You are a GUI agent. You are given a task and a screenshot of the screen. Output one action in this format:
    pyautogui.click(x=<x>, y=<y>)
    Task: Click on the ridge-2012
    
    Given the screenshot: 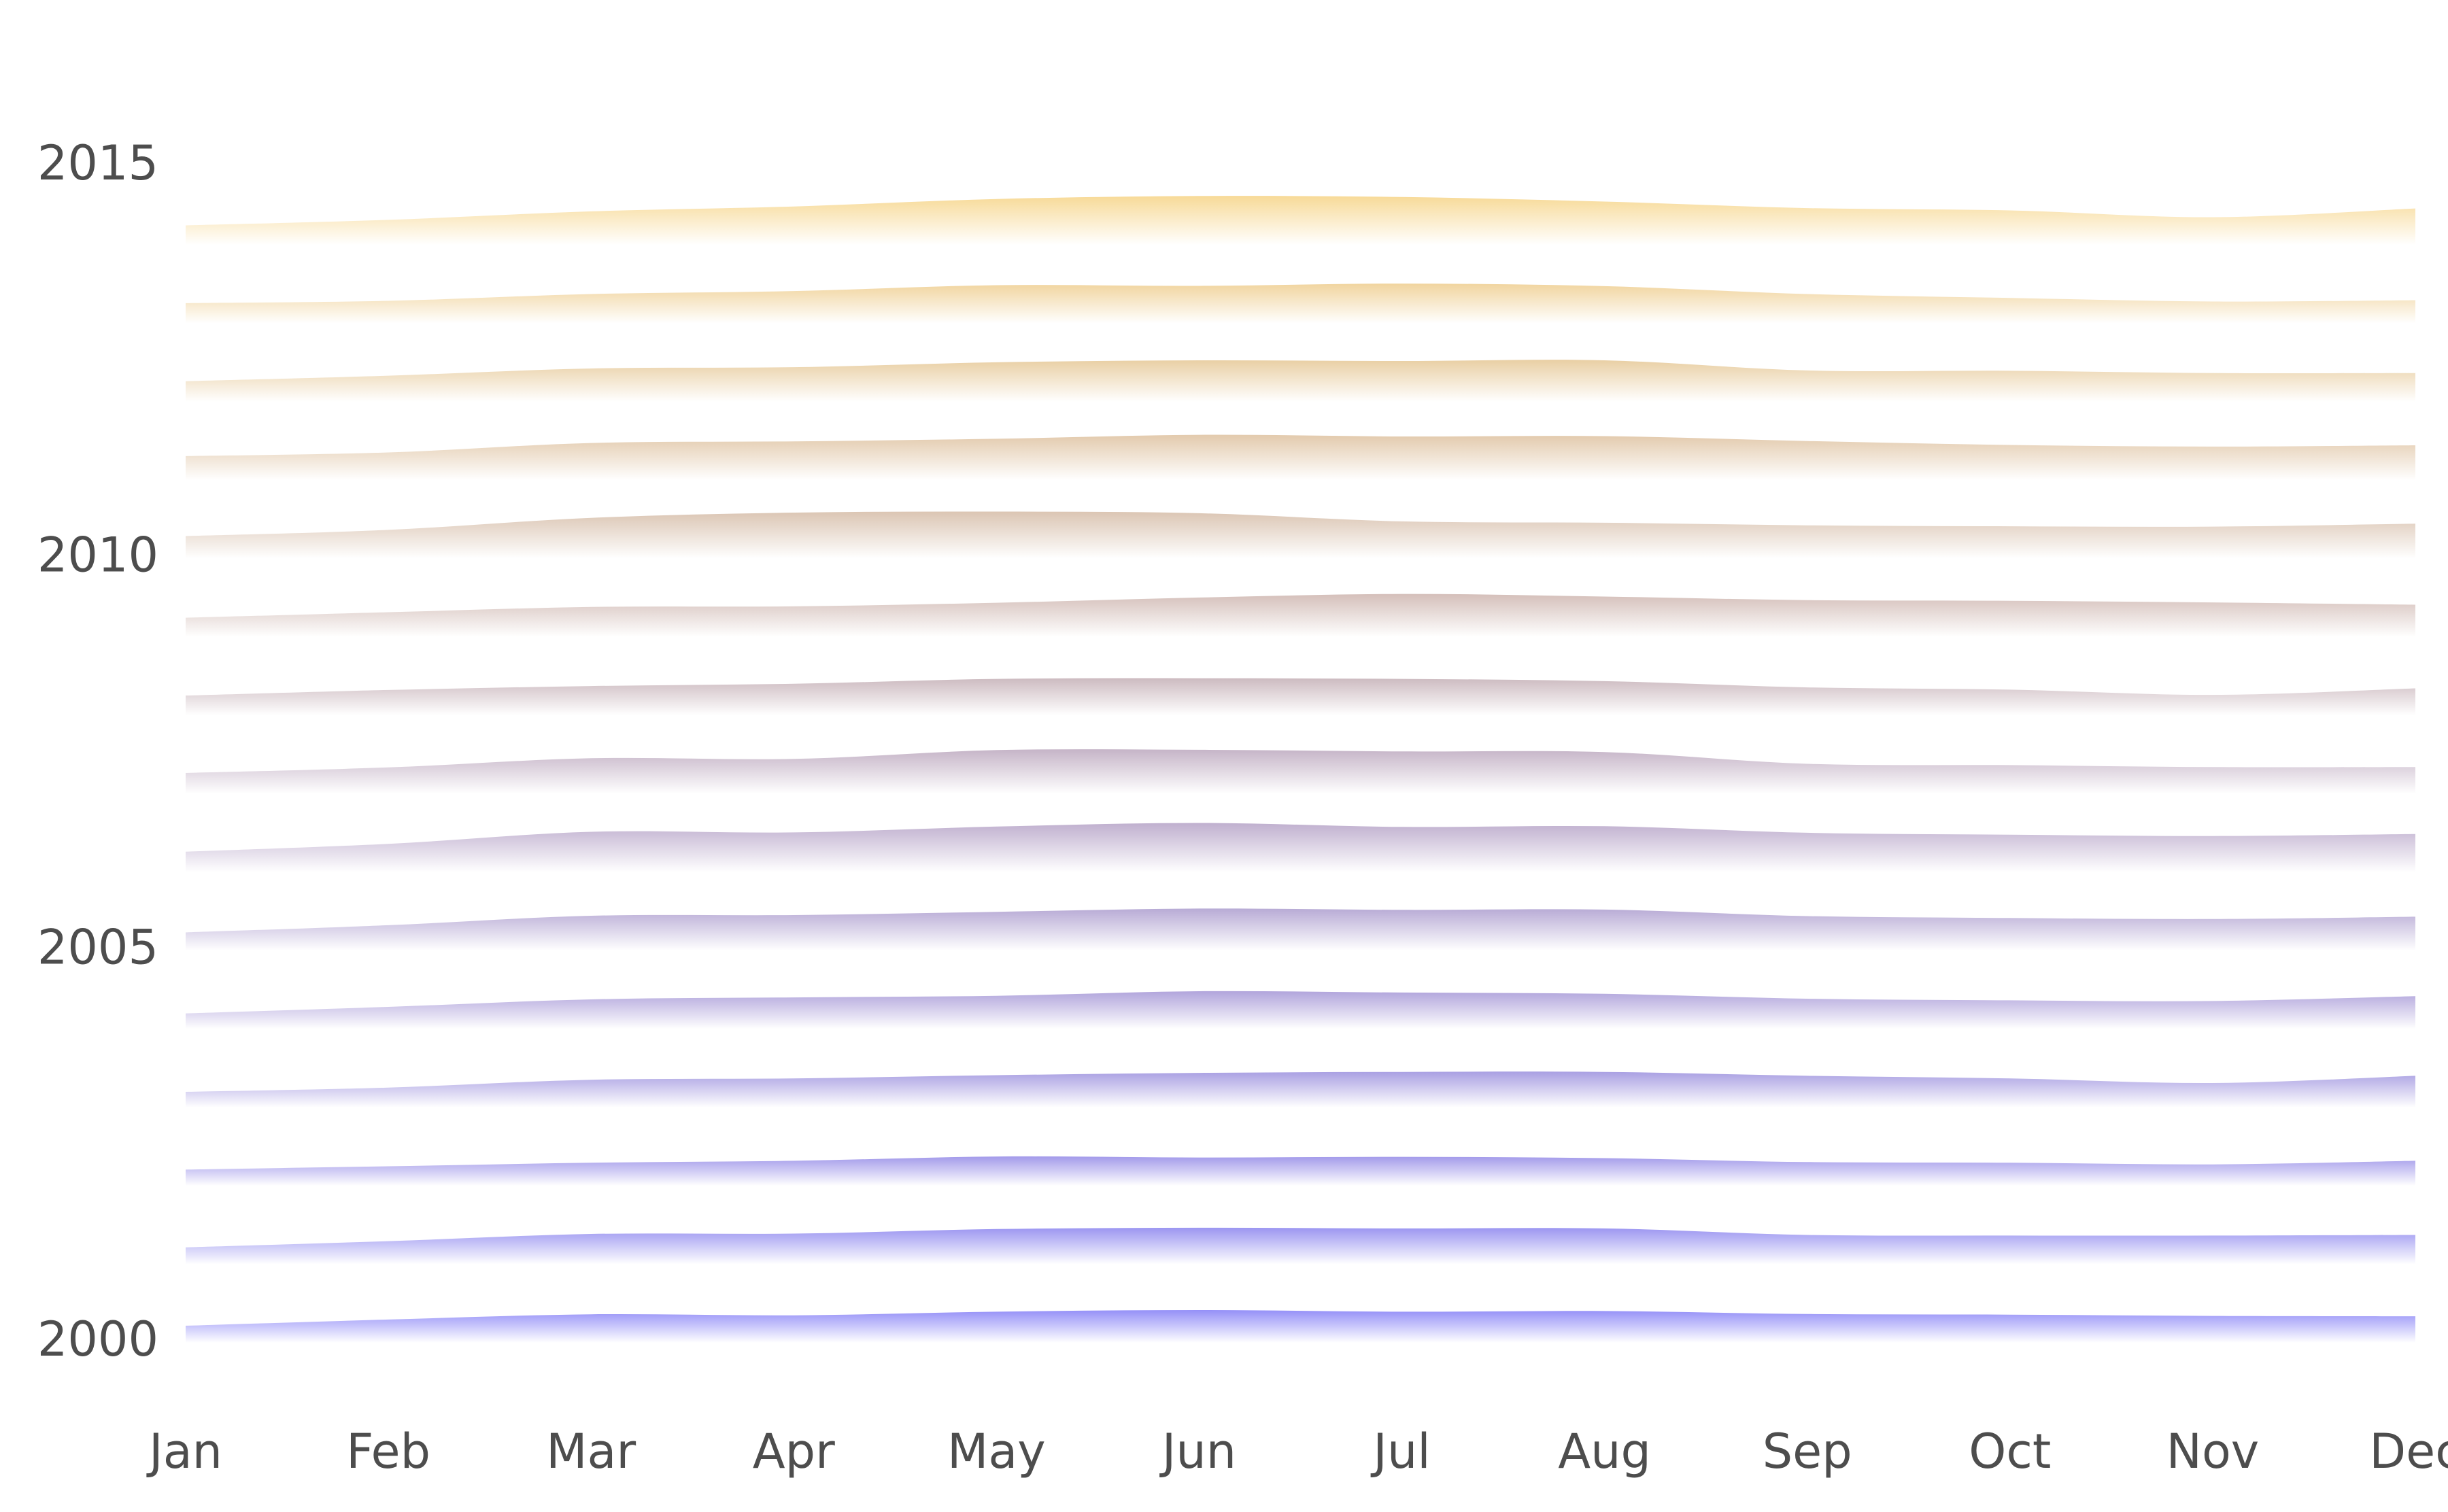 What is the action you would take?
    pyautogui.click(x=1301, y=381)
    